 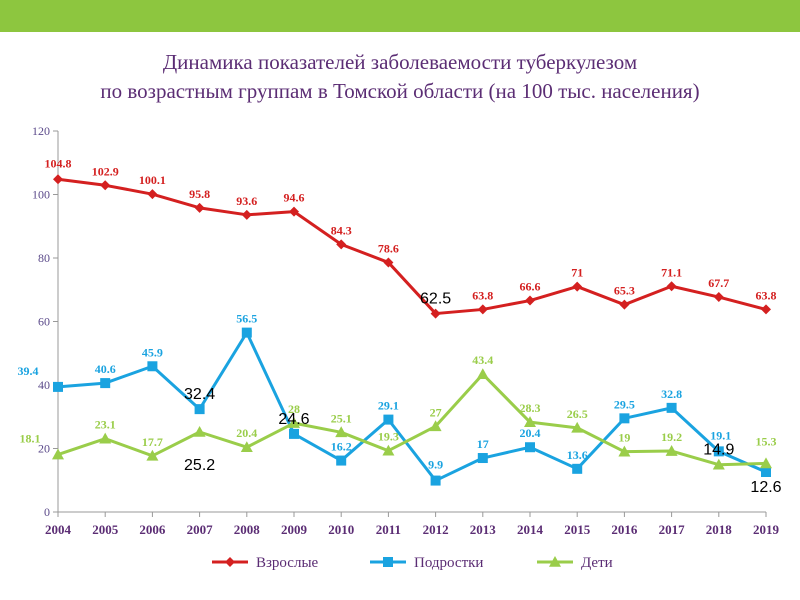 What do you see at coordinates (435, 299) in the screenshot?
I see `data-label: 62.5` at bounding box center [435, 299].